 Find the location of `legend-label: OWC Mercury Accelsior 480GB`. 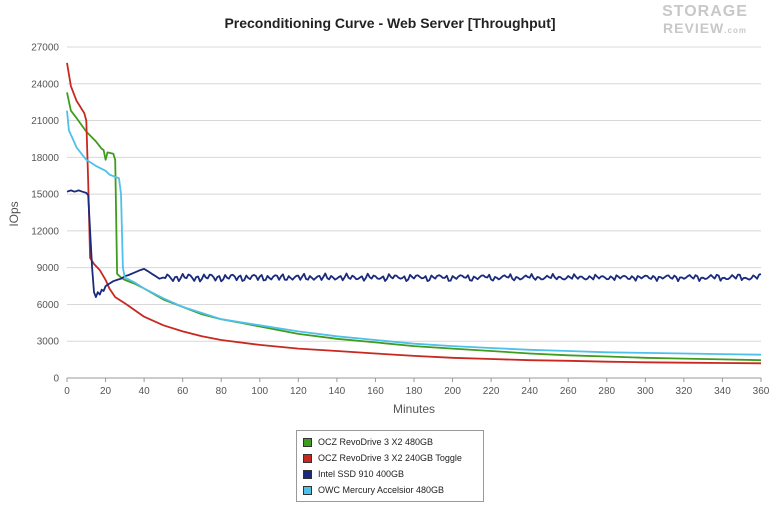

legend-label: OWC Mercury Accelsior 480GB is located at coordinates (381, 490).